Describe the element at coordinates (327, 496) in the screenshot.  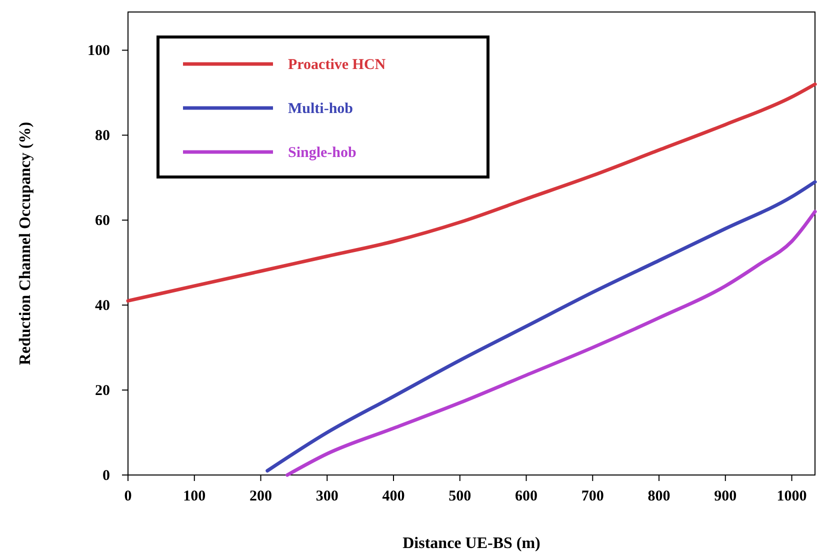
I see `x-tick-label: 300` at that location.